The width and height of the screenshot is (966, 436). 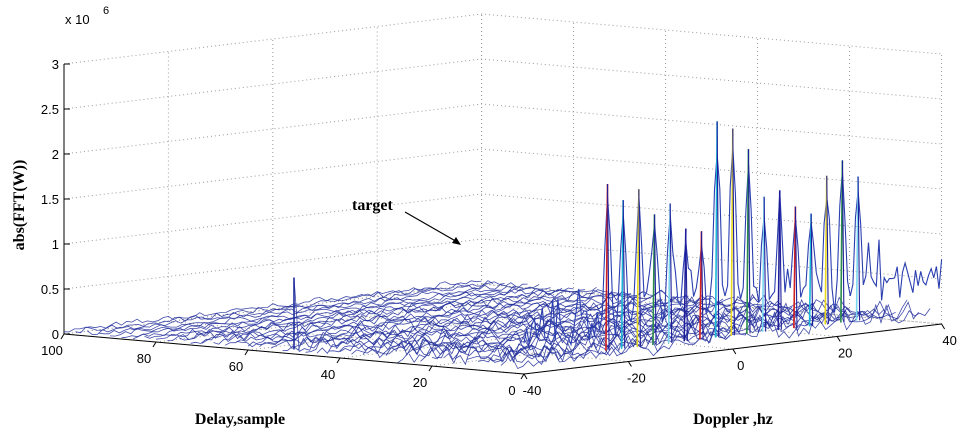 What do you see at coordinates (52, 350) in the screenshot?
I see `delay-tick-label: 100` at bounding box center [52, 350].